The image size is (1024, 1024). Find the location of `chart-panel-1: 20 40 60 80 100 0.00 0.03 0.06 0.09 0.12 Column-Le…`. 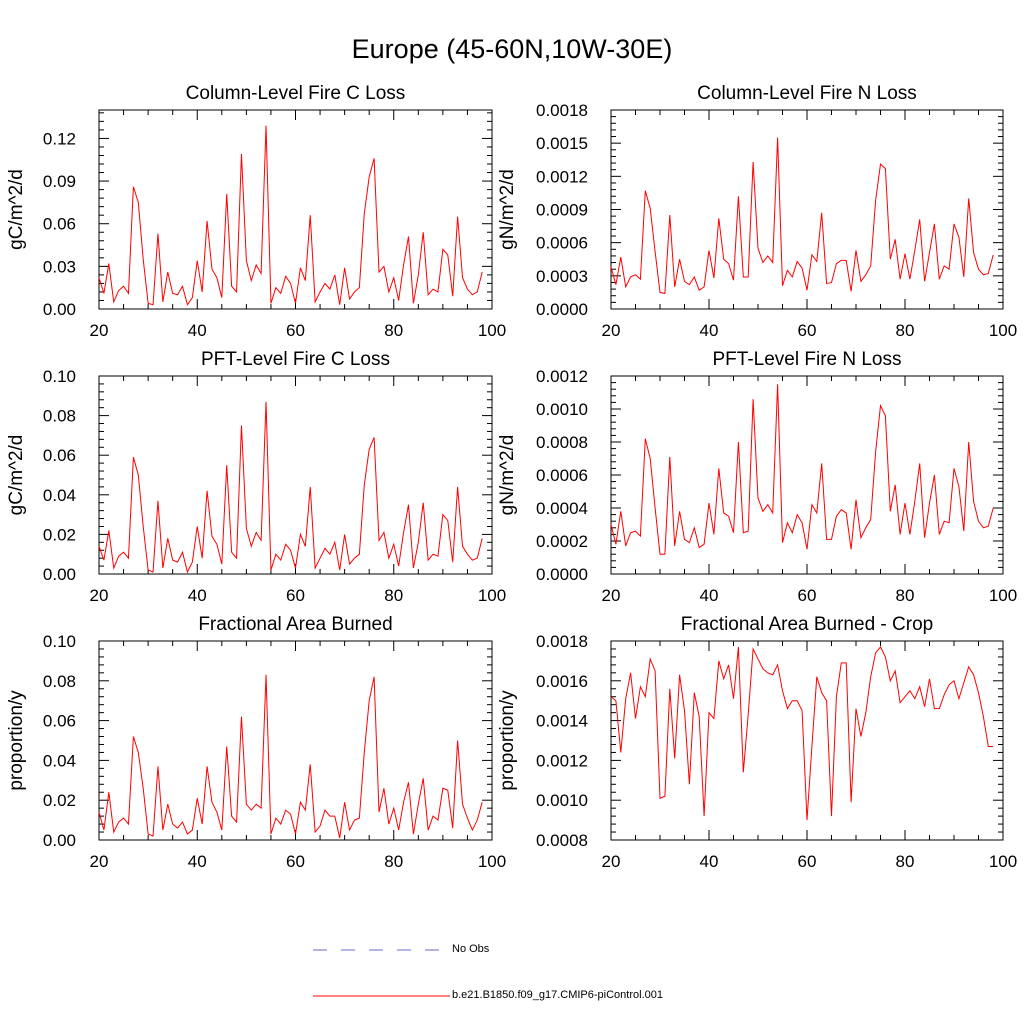

chart-panel-1: 20 40 60 80 100 0.00 0.03 0.06 0.09 0.12 Column-Le… is located at coordinates (256, 211).